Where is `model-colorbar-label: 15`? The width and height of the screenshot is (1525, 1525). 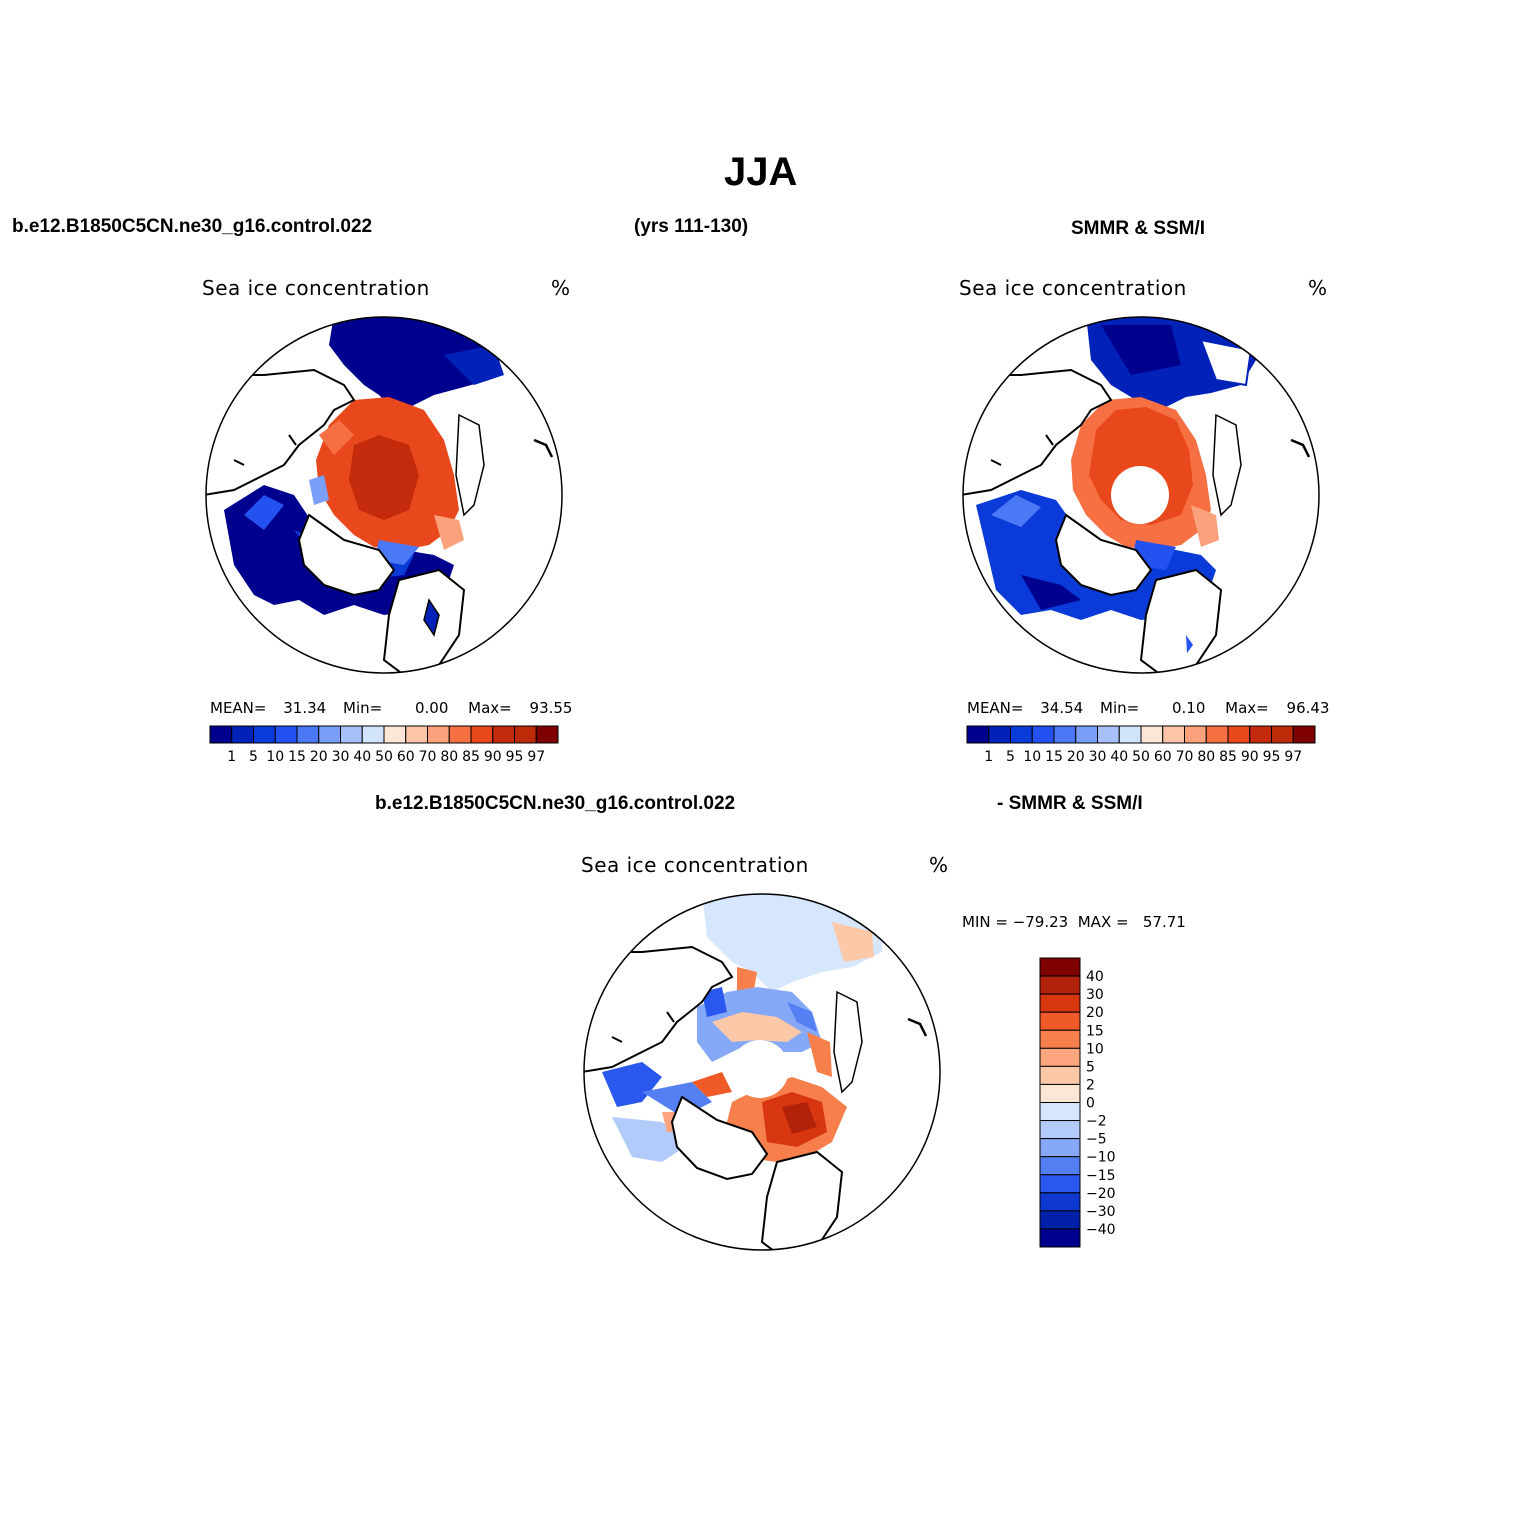 model-colorbar-label: 15 is located at coordinates (297, 757).